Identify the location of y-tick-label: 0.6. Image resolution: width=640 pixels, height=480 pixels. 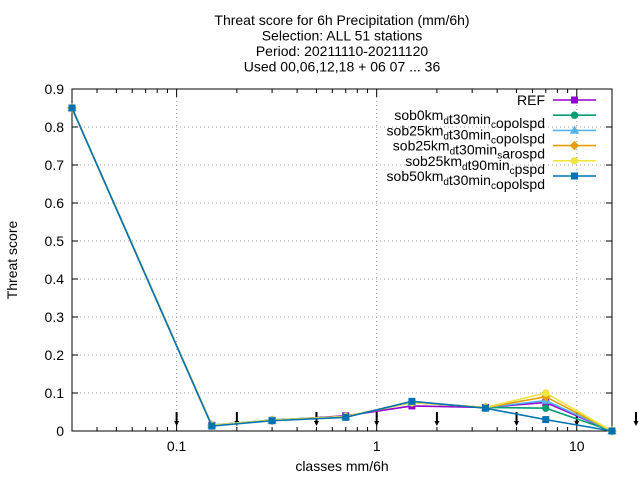
(55, 203).